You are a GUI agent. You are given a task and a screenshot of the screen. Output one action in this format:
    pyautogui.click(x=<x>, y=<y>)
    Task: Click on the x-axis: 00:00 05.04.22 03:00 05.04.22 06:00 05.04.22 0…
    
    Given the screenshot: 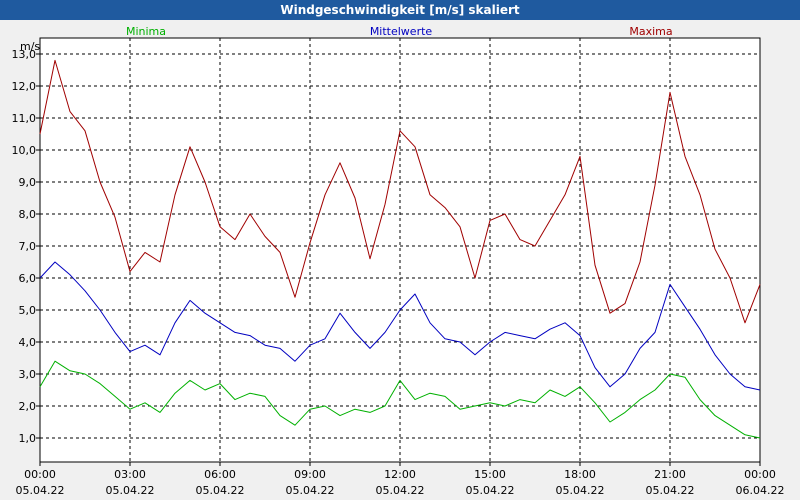 What is the action you would take?
    pyautogui.click(x=400, y=479)
    